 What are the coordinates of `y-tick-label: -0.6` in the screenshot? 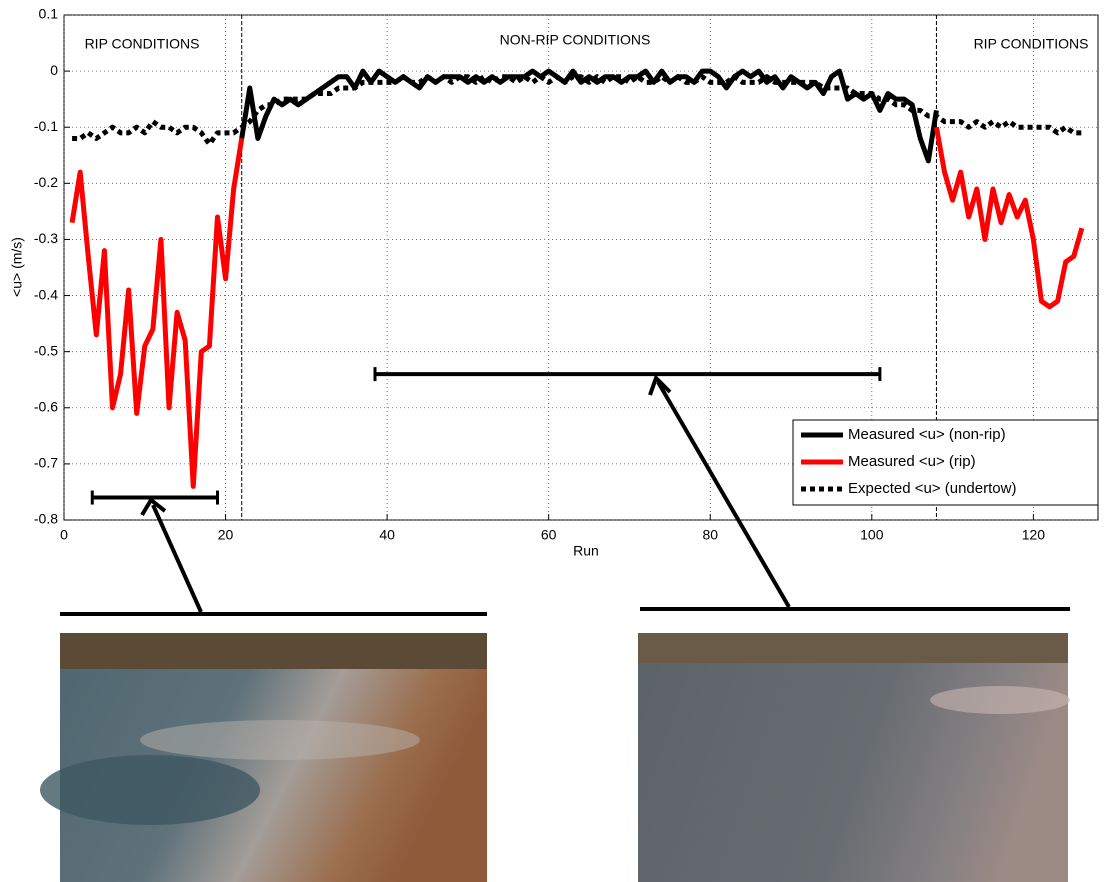 It's located at (46, 406).